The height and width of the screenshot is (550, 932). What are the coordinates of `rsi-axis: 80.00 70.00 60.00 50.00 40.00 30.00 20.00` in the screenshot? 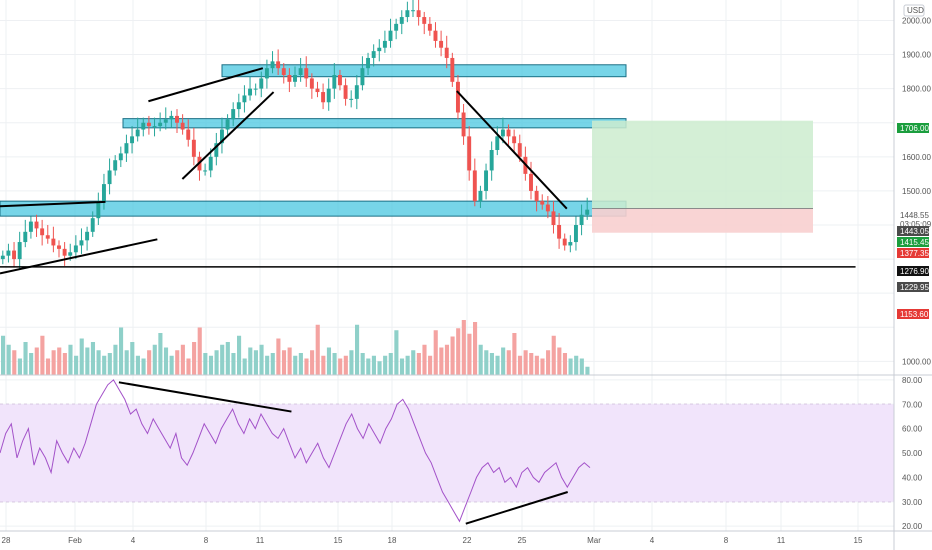 It's located at (912, 453).